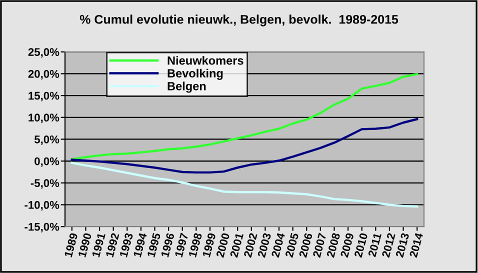 This screenshot has height=273, width=478. Describe the element at coordinates (167, 245) in the screenshot. I see `x-tick-label: 1996` at that location.